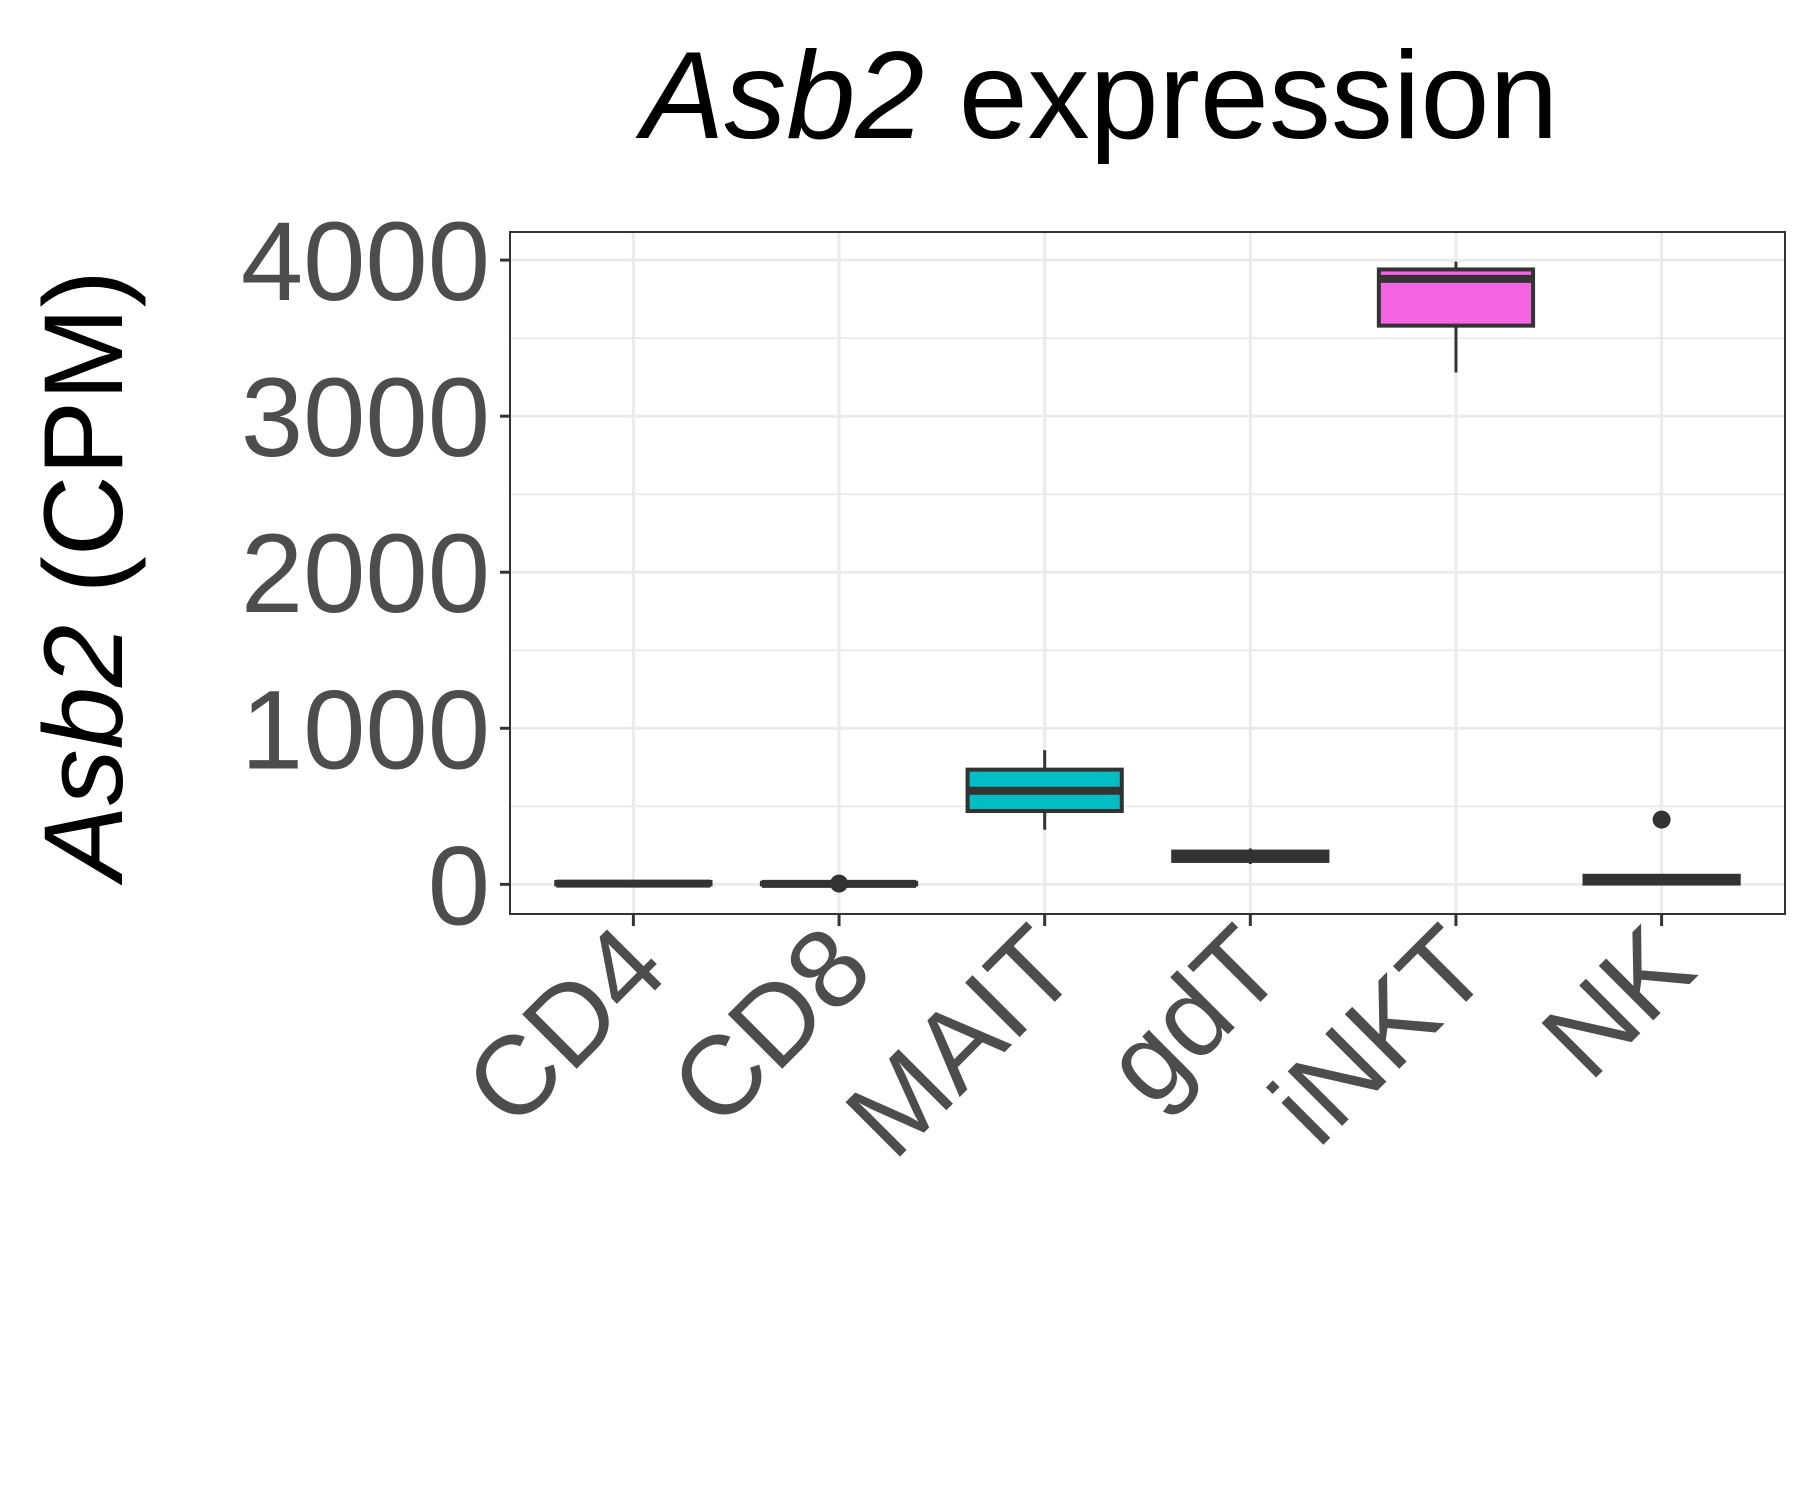 The image size is (1800, 1500). Describe the element at coordinates (1661, 848) in the screenshot. I see `box-nk` at that location.